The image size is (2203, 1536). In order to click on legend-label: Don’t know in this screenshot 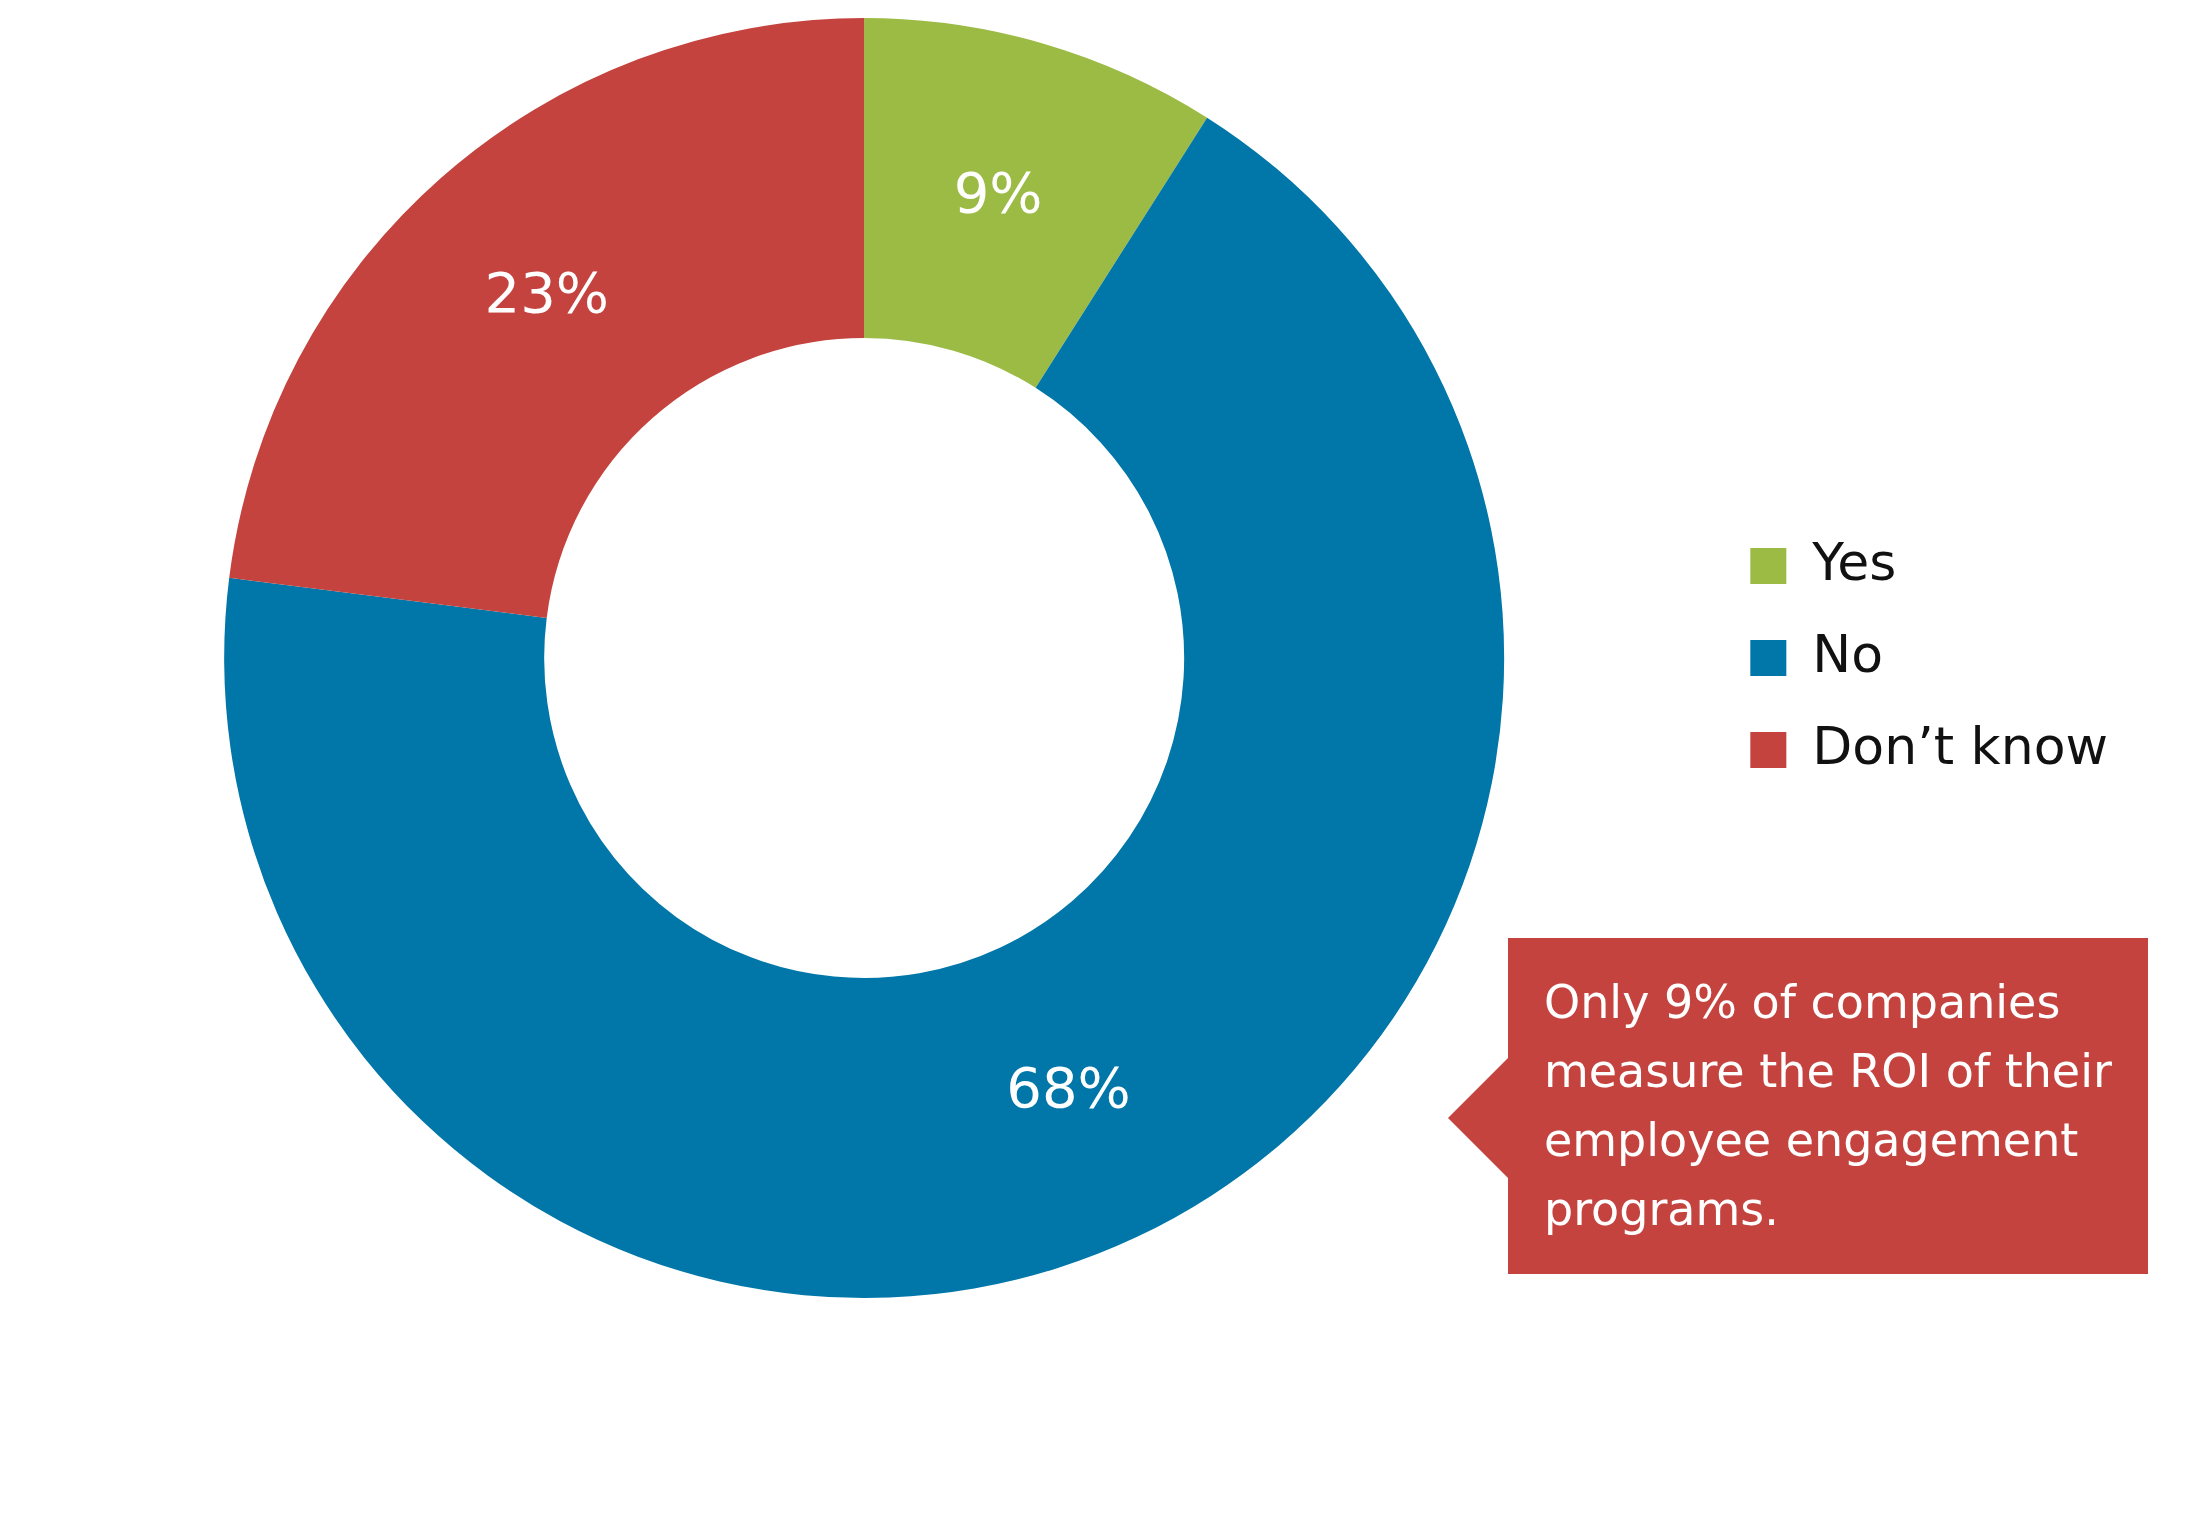, I will do `click(1960, 745)`.